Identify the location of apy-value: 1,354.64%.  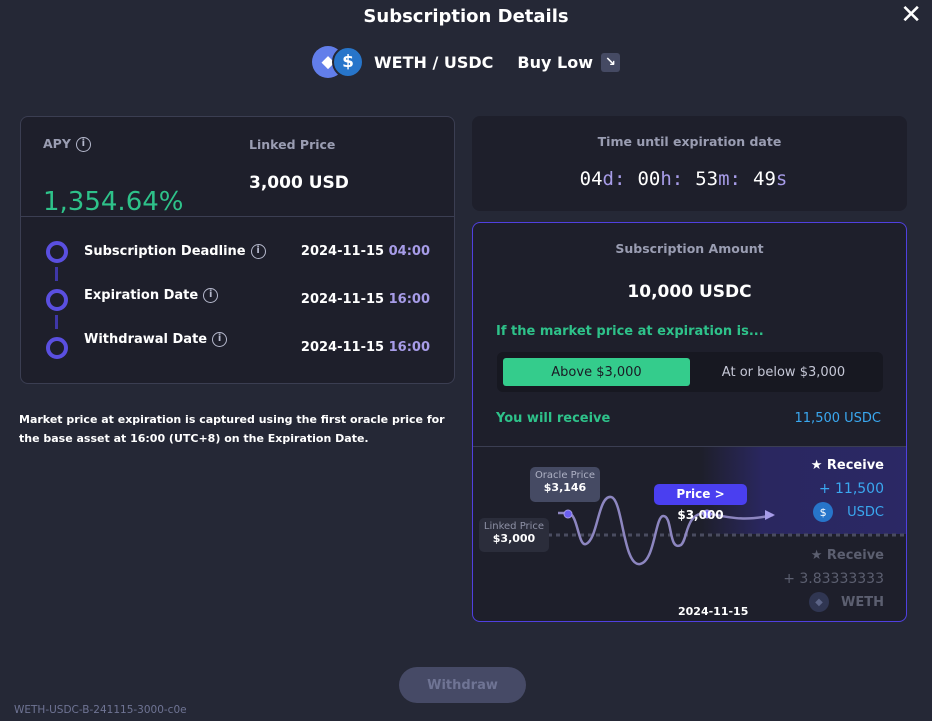
(113, 202).